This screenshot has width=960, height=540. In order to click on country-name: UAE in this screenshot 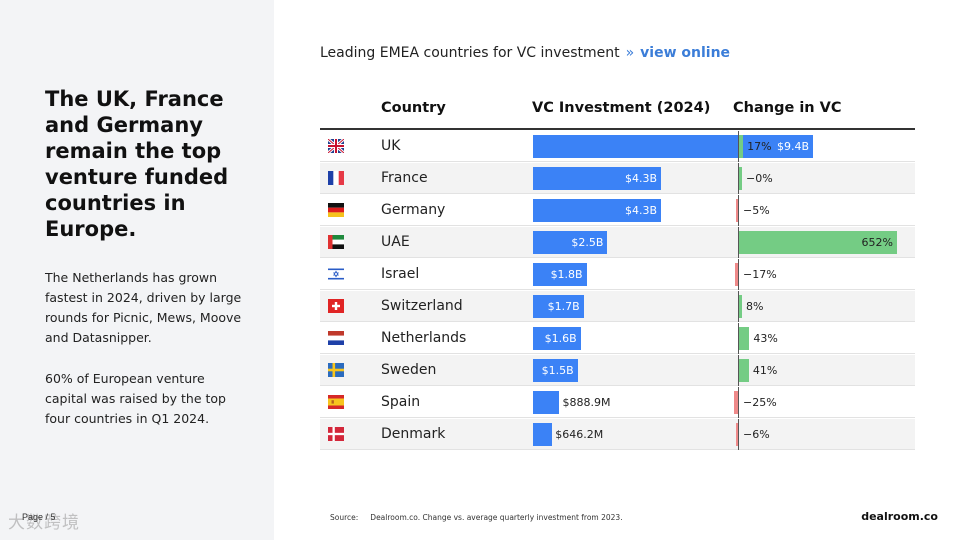, I will do `click(395, 242)`.